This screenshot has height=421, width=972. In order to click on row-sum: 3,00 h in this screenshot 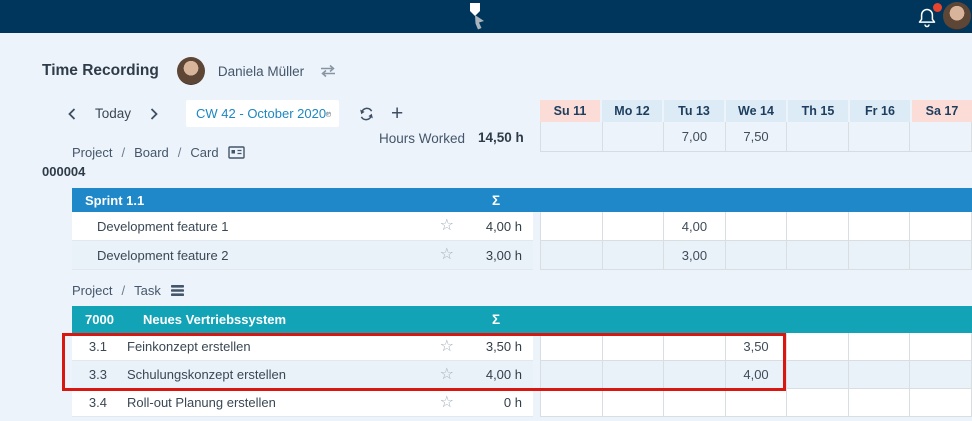, I will do `click(503, 255)`.